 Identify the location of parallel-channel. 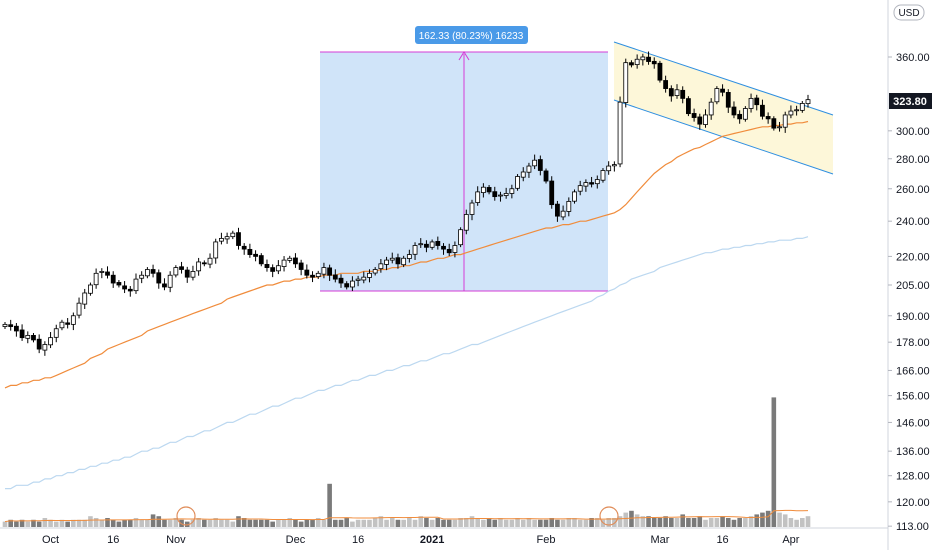
(723, 108).